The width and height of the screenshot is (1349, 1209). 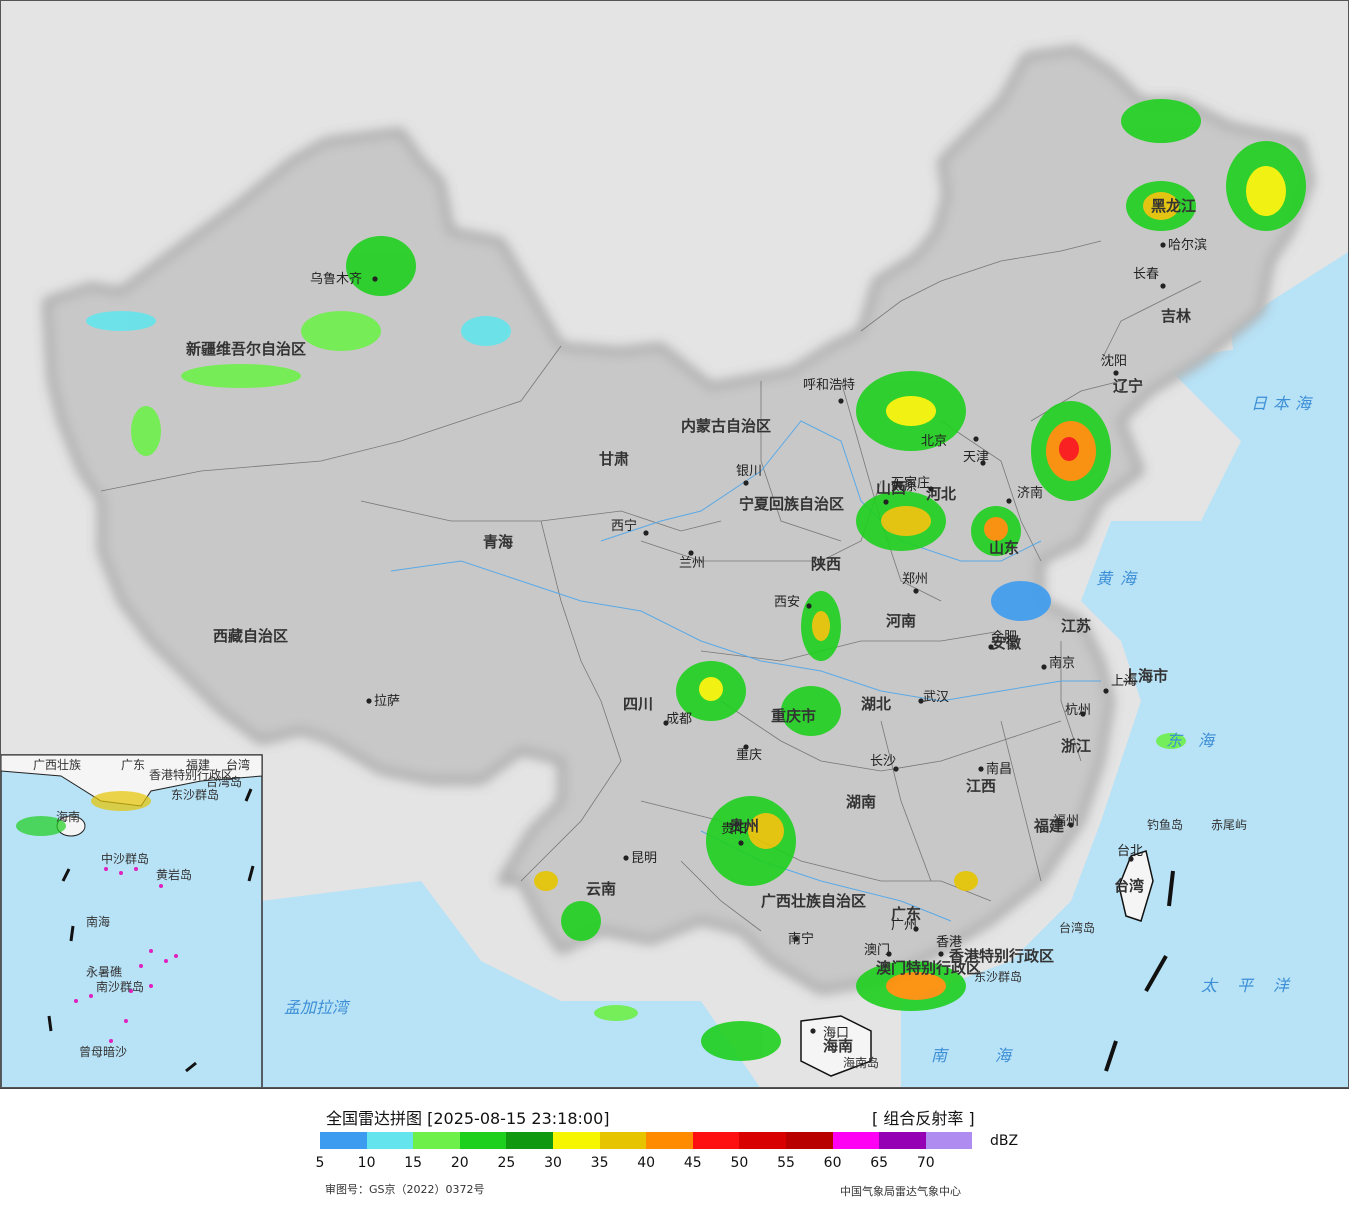 What do you see at coordinates (1255, 985) in the screenshot?
I see `sea-label: 太平洋` at bounding box center [1255, 985].